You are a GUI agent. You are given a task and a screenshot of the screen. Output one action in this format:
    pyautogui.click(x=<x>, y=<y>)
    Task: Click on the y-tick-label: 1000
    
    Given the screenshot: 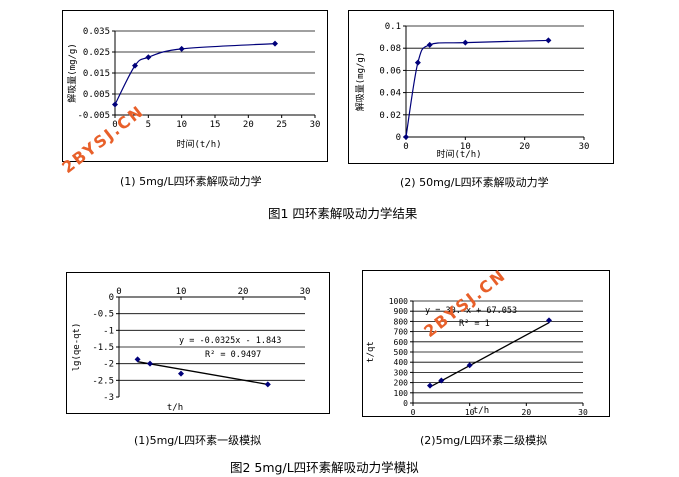 What is the action you would take?
    pyautogui.click(x=398, y=301)
    